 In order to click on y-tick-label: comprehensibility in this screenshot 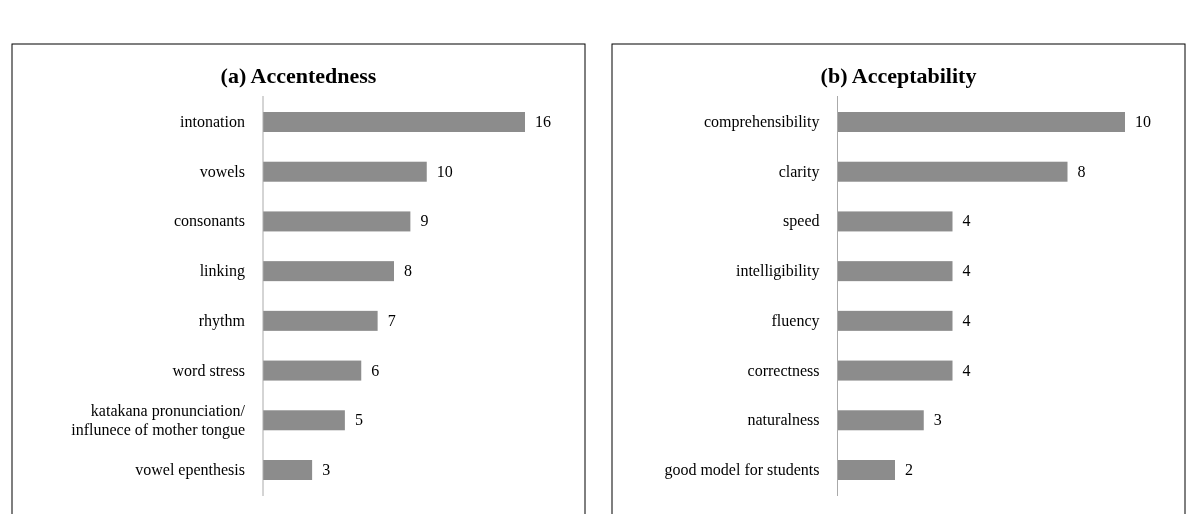, I will do `click(761, 122)`.